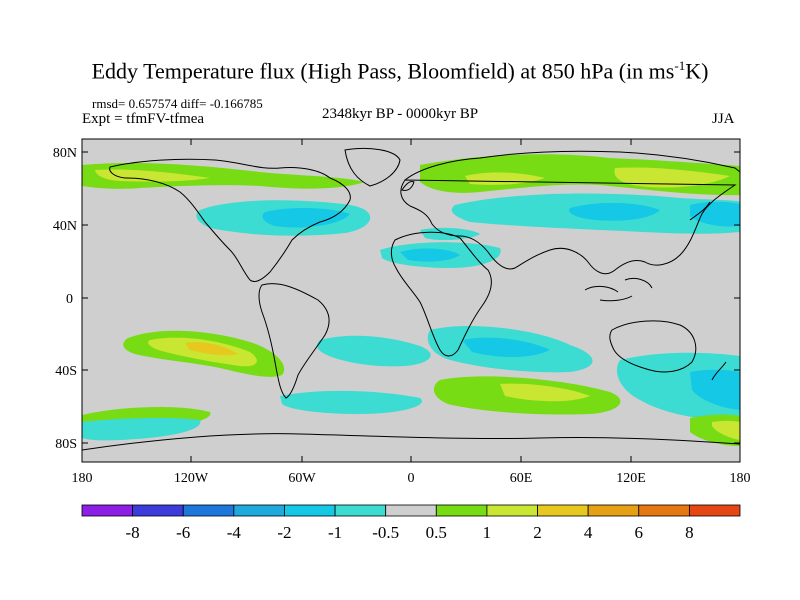 This screenshot has width=800, height=600. I want to click on colorbar-label-0: -8, so click(133, 532).